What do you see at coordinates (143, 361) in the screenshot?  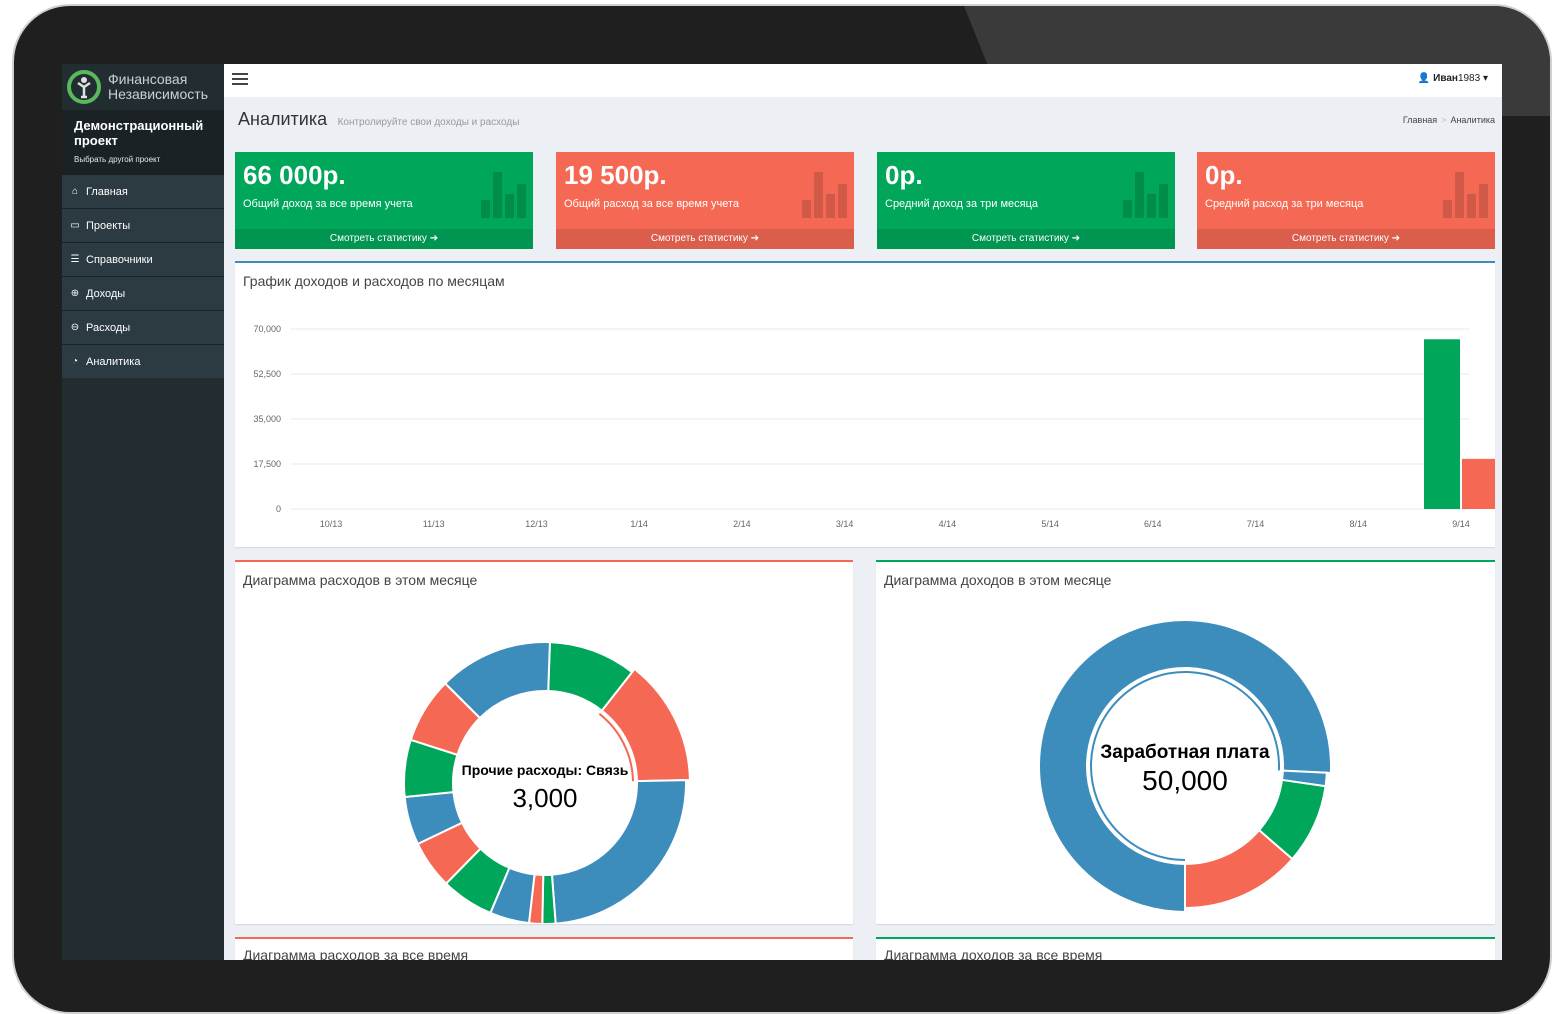 I see `sidebar-item-5: ◔ Аналитика` at bounding box center [143, 361].